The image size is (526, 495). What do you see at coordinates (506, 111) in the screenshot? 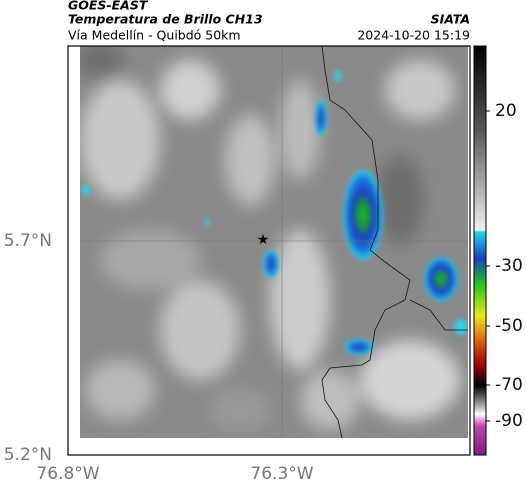
I see `colorbar-label: 20` at bounding box center [506, 111].